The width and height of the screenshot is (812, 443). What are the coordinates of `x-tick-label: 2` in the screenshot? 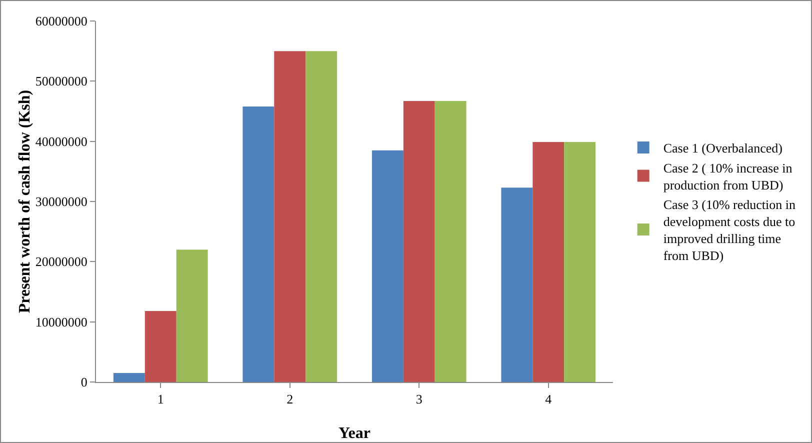 It's located at (290, 399).